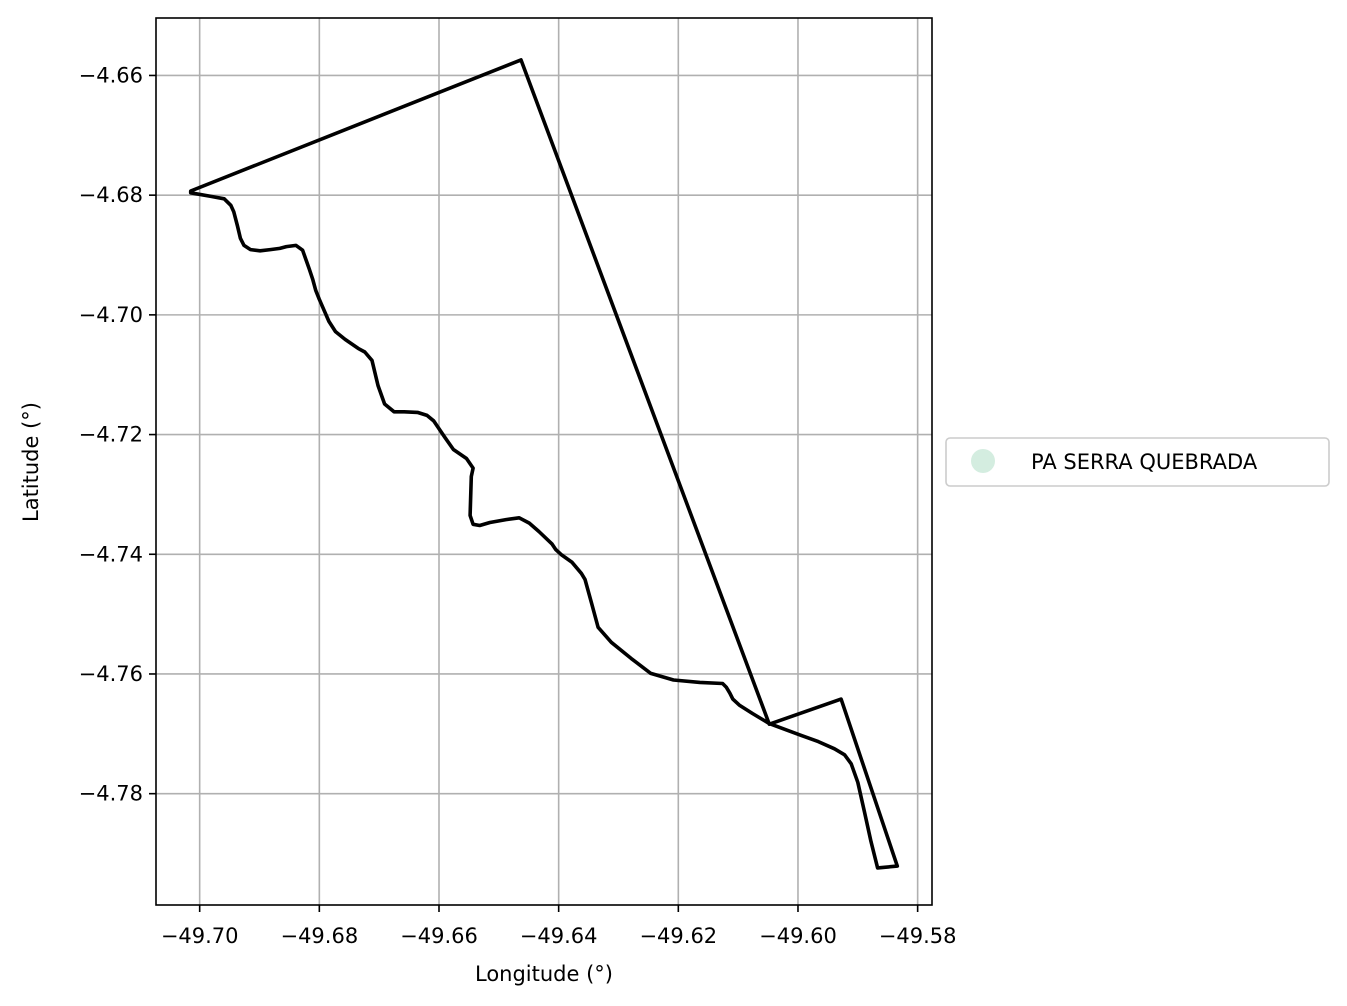 This screenshot has width=1347, height=1006. What do you see at coordinates (918, 936) in the screenshot?
I see `x-tick-label: −49.58` at bounding box center [918, 936].